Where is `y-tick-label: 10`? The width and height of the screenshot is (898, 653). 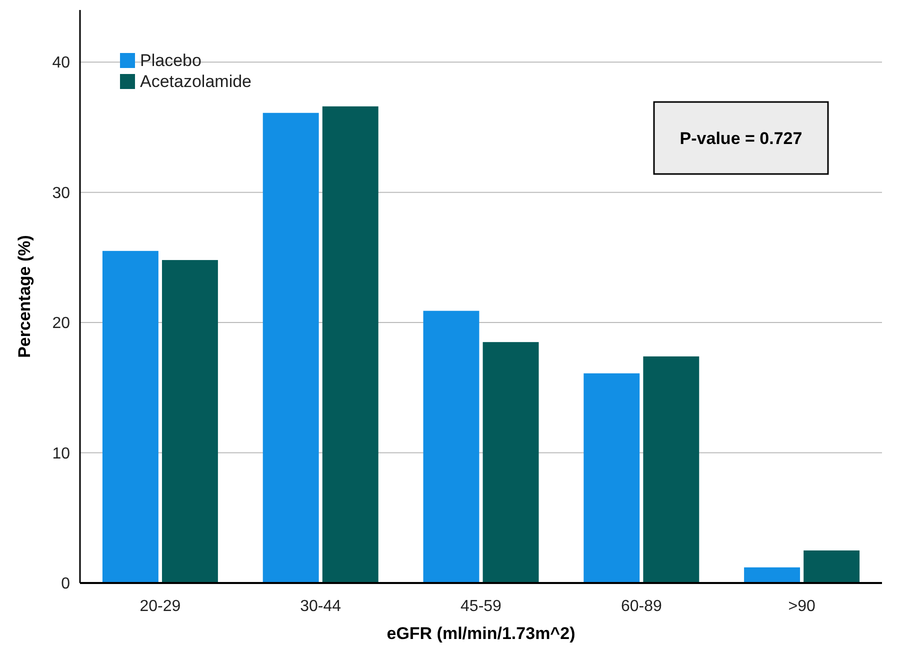
y-tick-label: 10 is located at coordinates (61, 453).